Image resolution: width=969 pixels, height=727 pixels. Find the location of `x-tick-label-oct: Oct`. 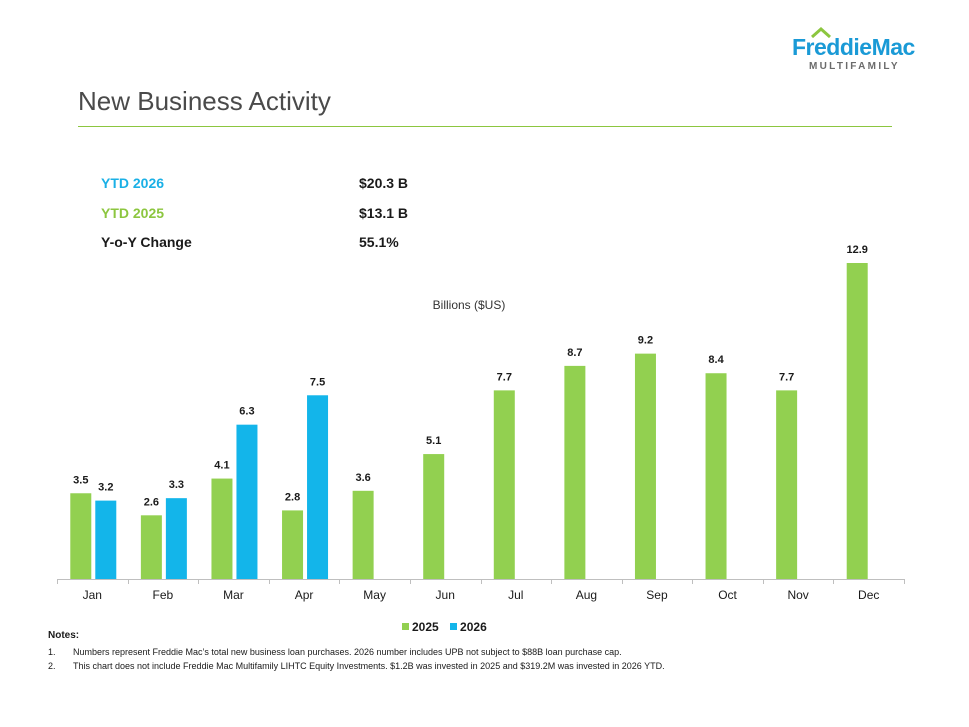

x-tick-label-oct: Oct is located at coordinates (727, 595).